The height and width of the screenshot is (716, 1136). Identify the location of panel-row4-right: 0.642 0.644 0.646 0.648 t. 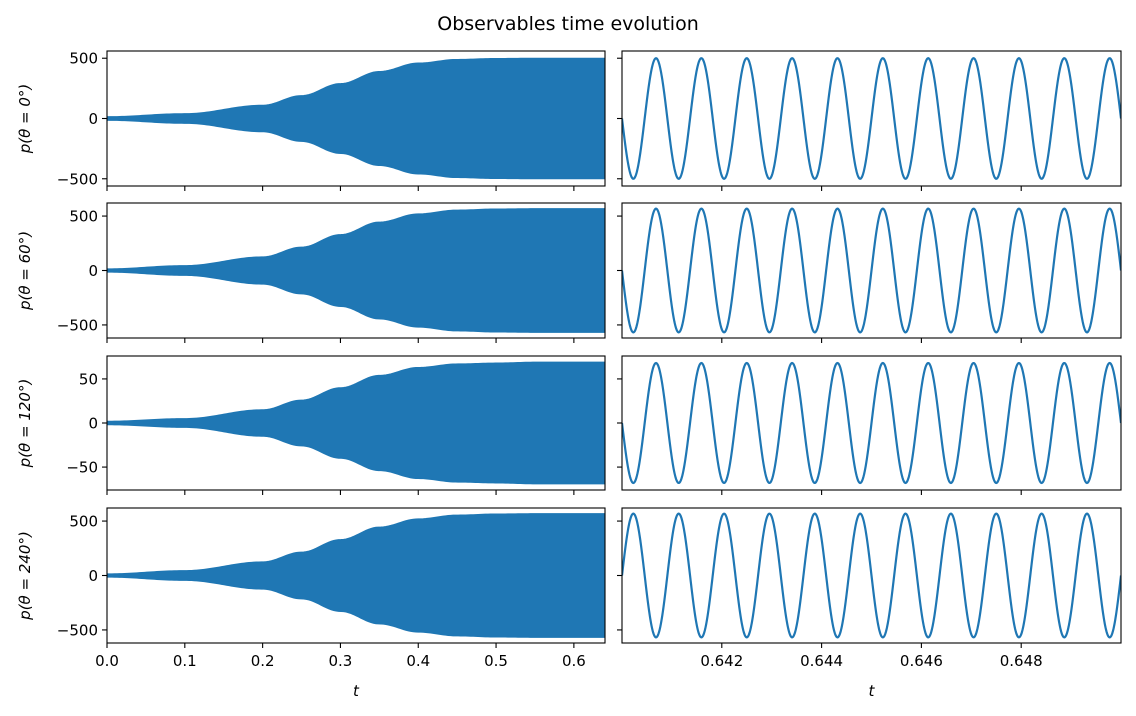
(869, 603).